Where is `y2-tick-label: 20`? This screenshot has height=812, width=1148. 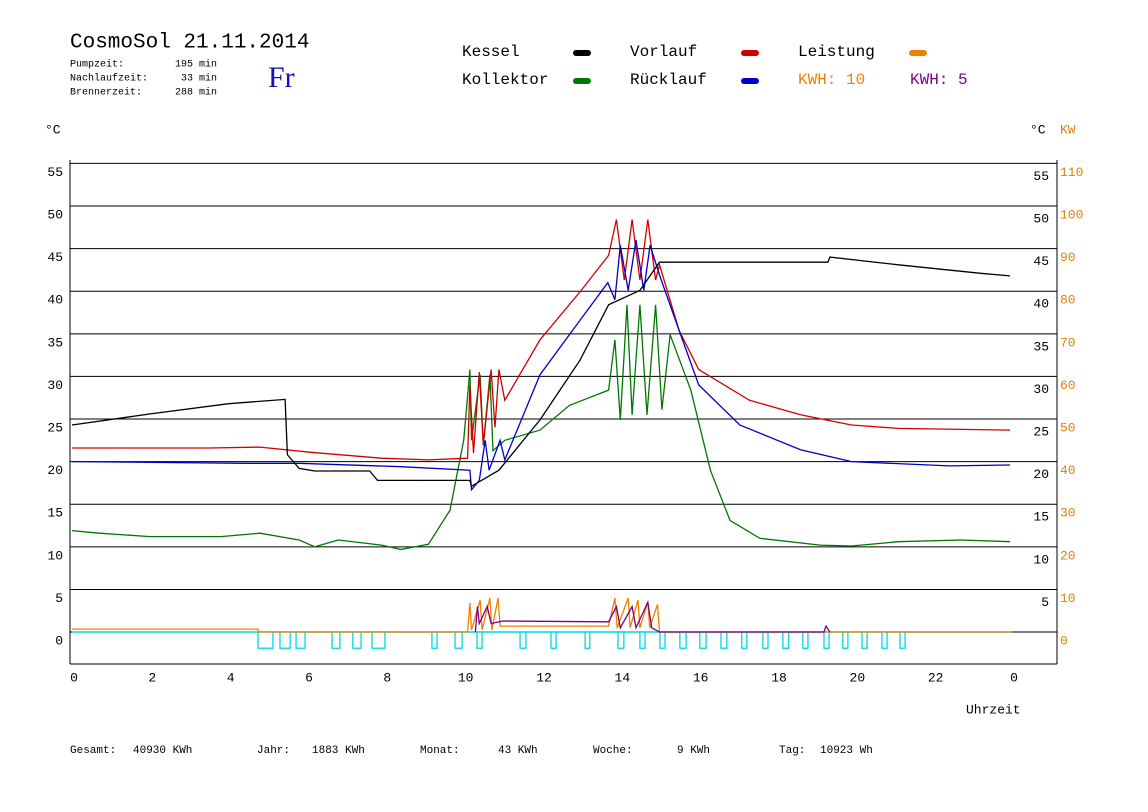 y2-tick-label: 20 is located at coordinates (1068, 555).